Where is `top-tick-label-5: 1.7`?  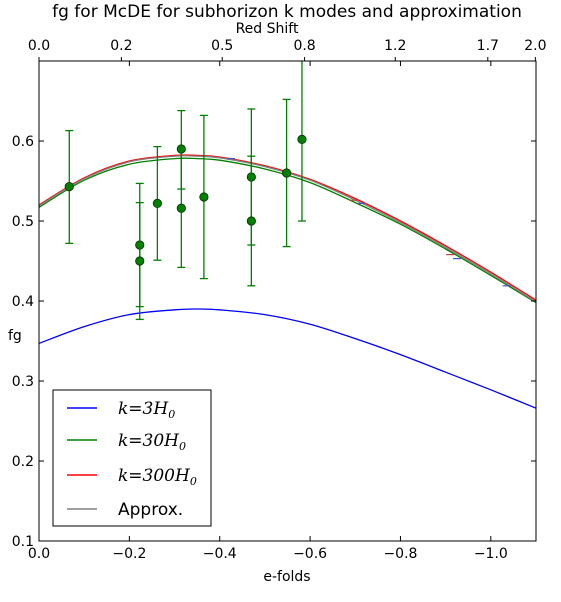 top-tick-label-5: 1.7 is located at coordinates (488, 46).